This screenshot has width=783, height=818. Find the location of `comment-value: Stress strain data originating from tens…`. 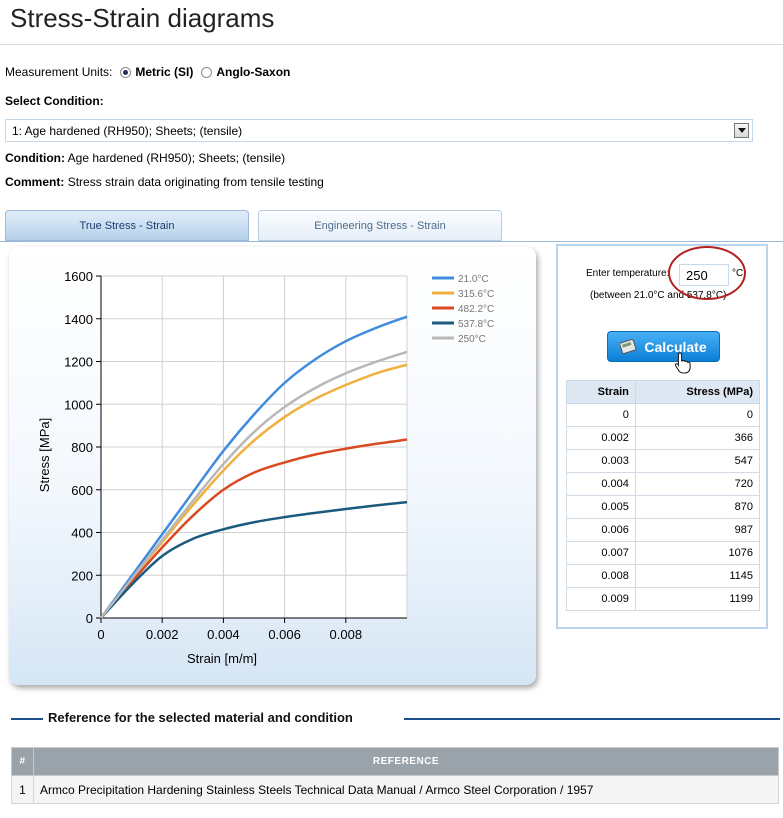

comment-value: Stress strain data originating from tens… is located at coordinates (195, 182).